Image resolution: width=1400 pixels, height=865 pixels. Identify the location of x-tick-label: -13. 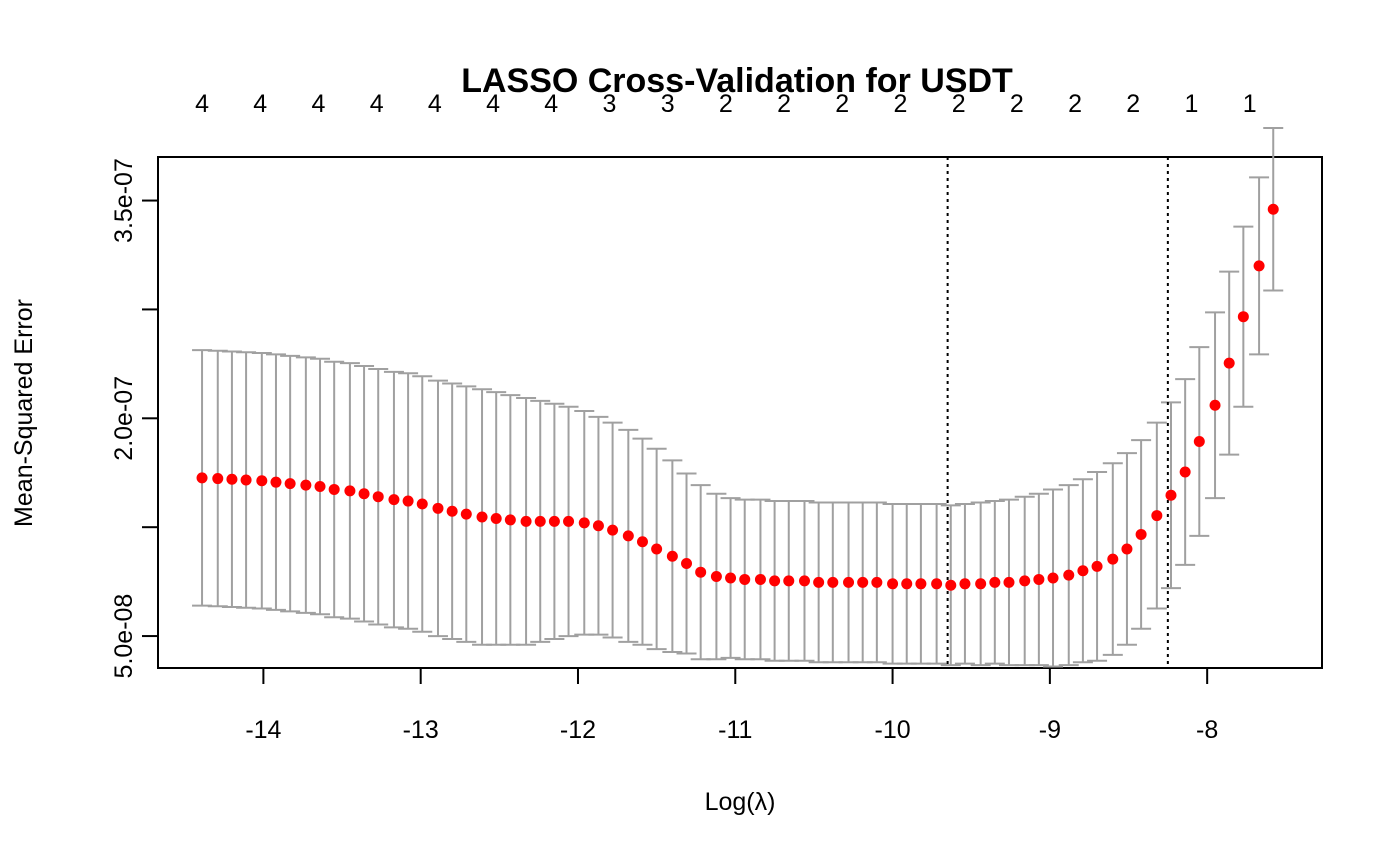
(421, 730).